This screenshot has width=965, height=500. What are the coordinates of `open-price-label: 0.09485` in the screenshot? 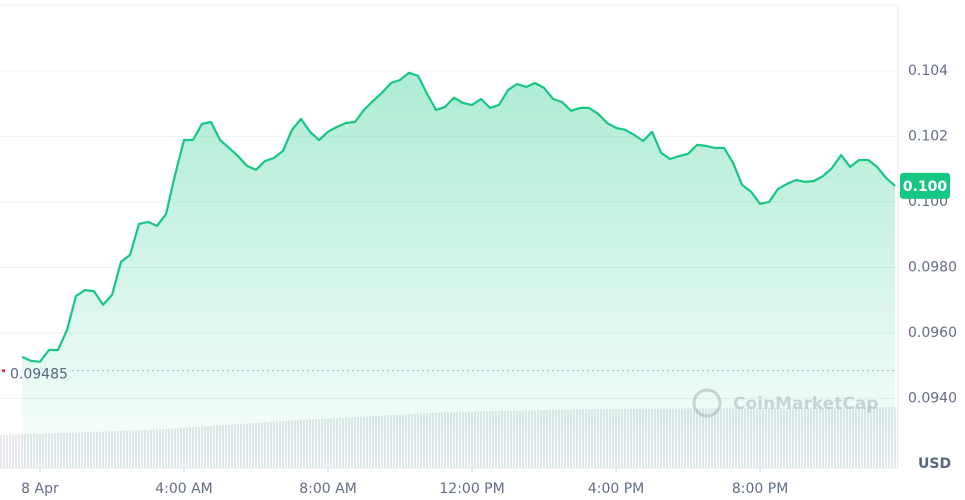 It's located at (39, 375).